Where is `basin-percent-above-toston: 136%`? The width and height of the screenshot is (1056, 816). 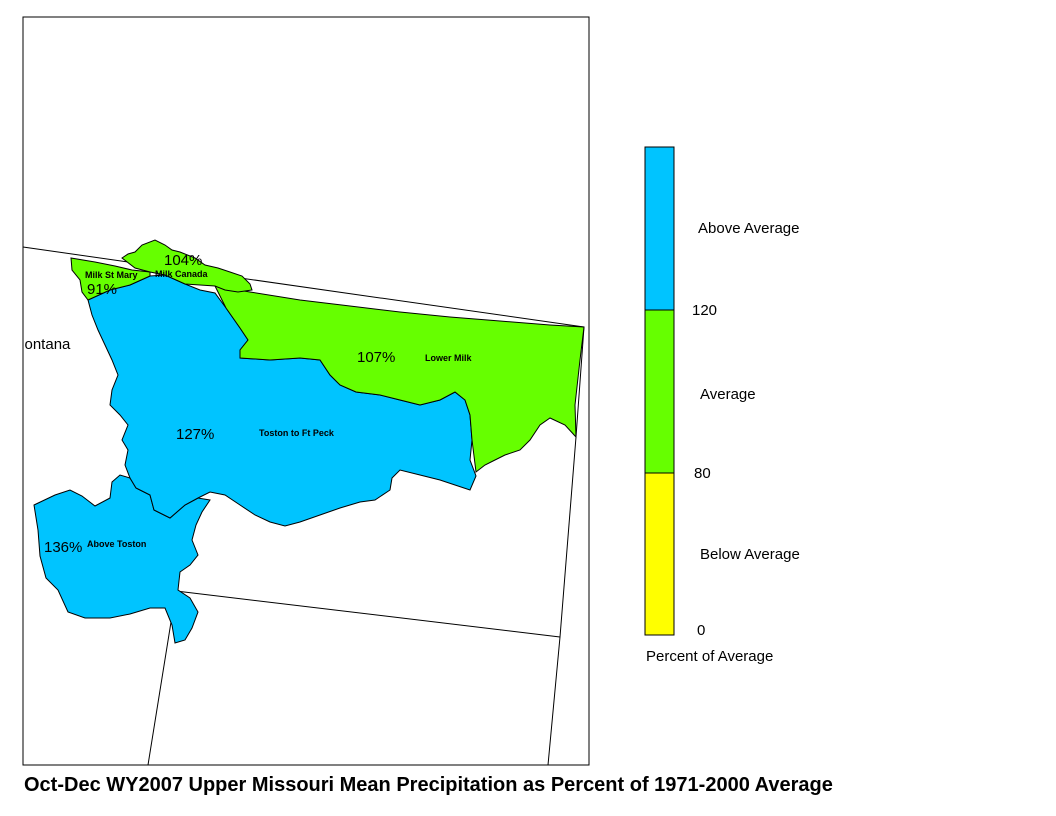 basin-percent-above-toston: 136% is located at coordinates (63, 547).